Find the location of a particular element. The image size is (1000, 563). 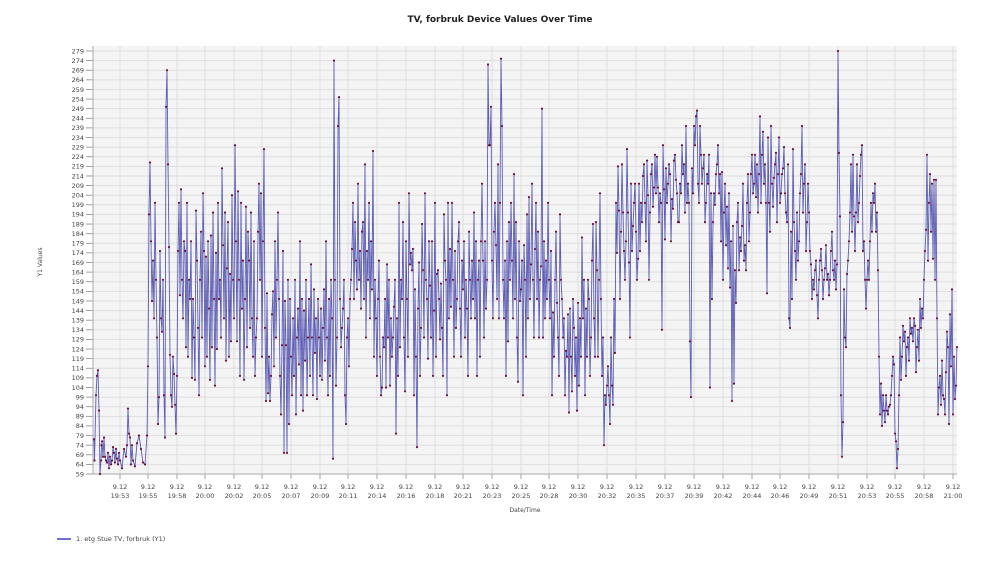

x-tick-time: 19:53 is located at coordinates (120, 496).